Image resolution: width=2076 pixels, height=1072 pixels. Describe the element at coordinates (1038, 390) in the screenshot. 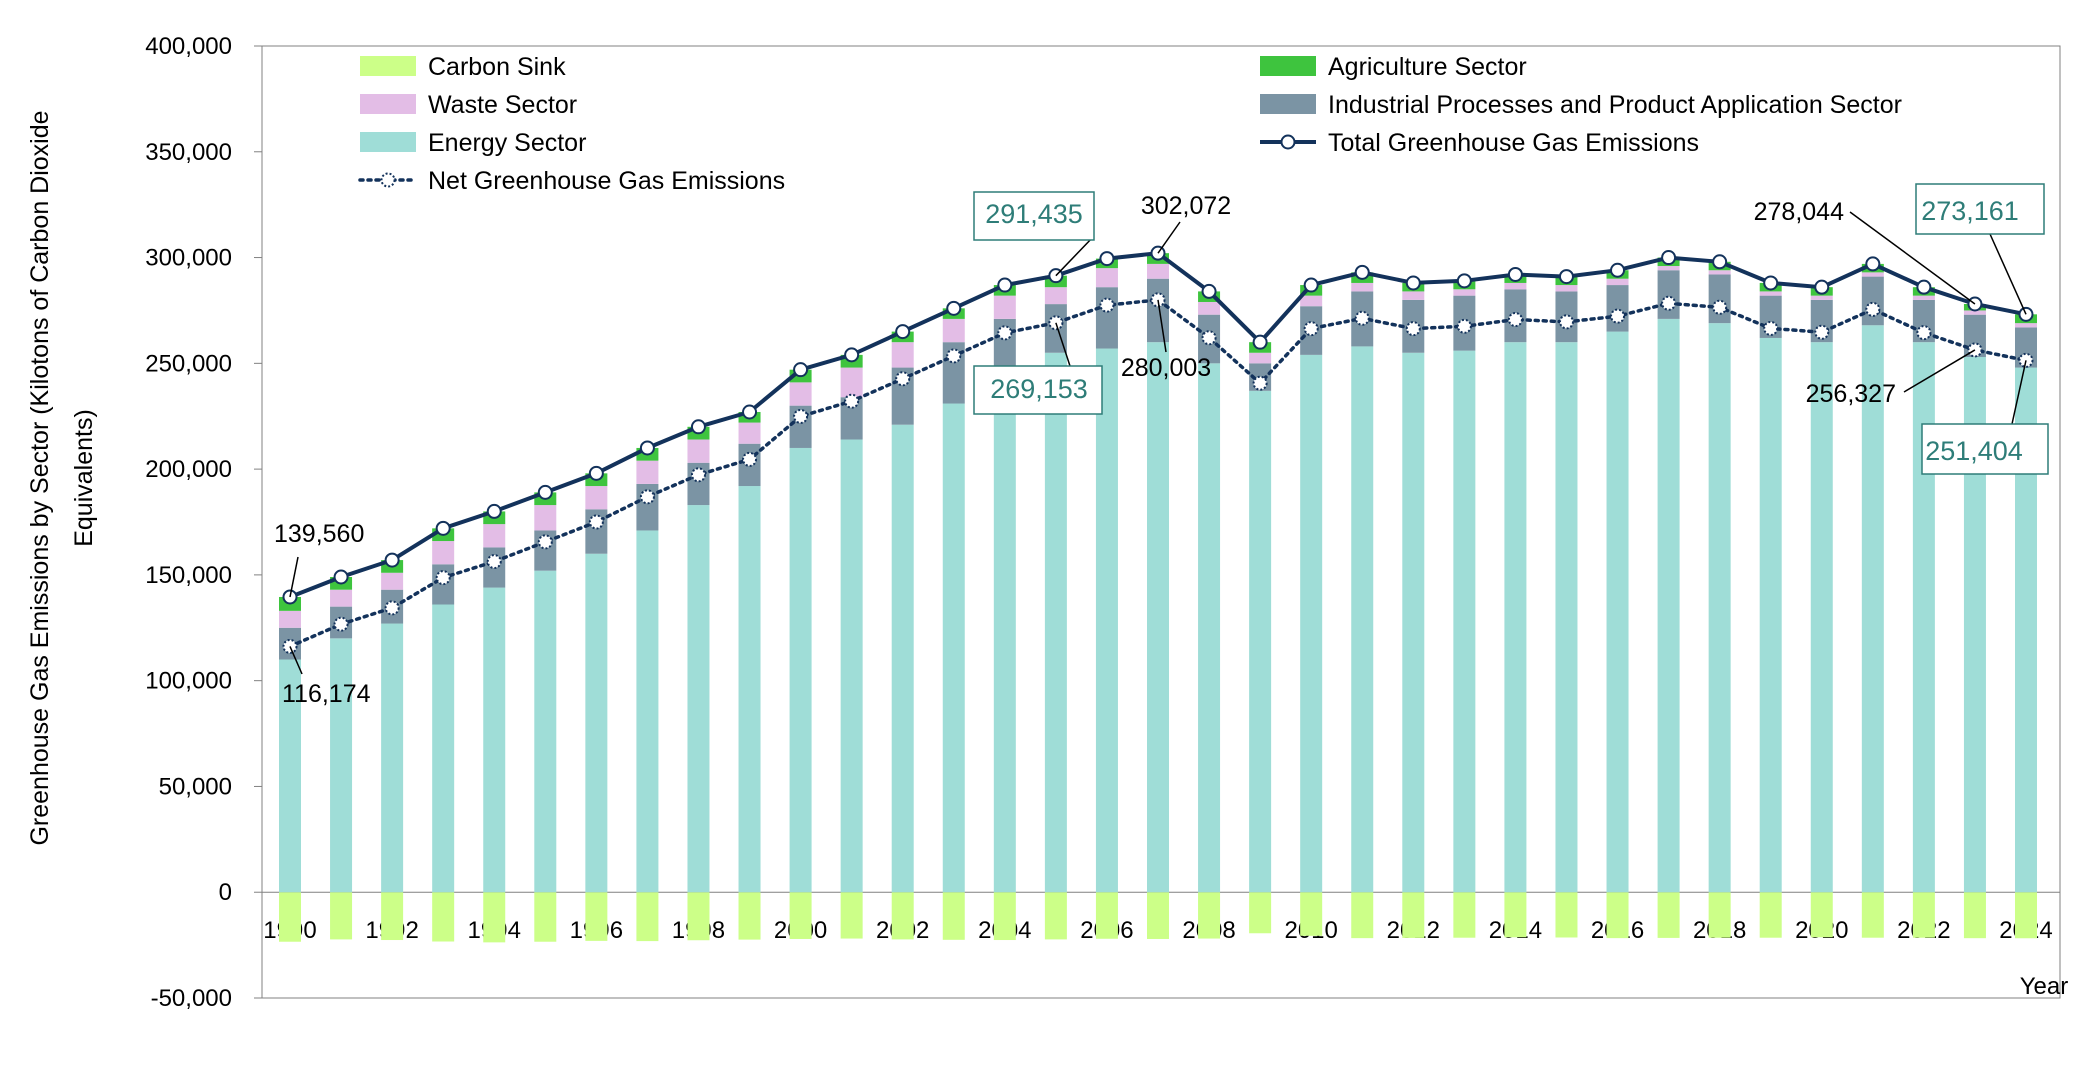

I see `callout-box` at that location.